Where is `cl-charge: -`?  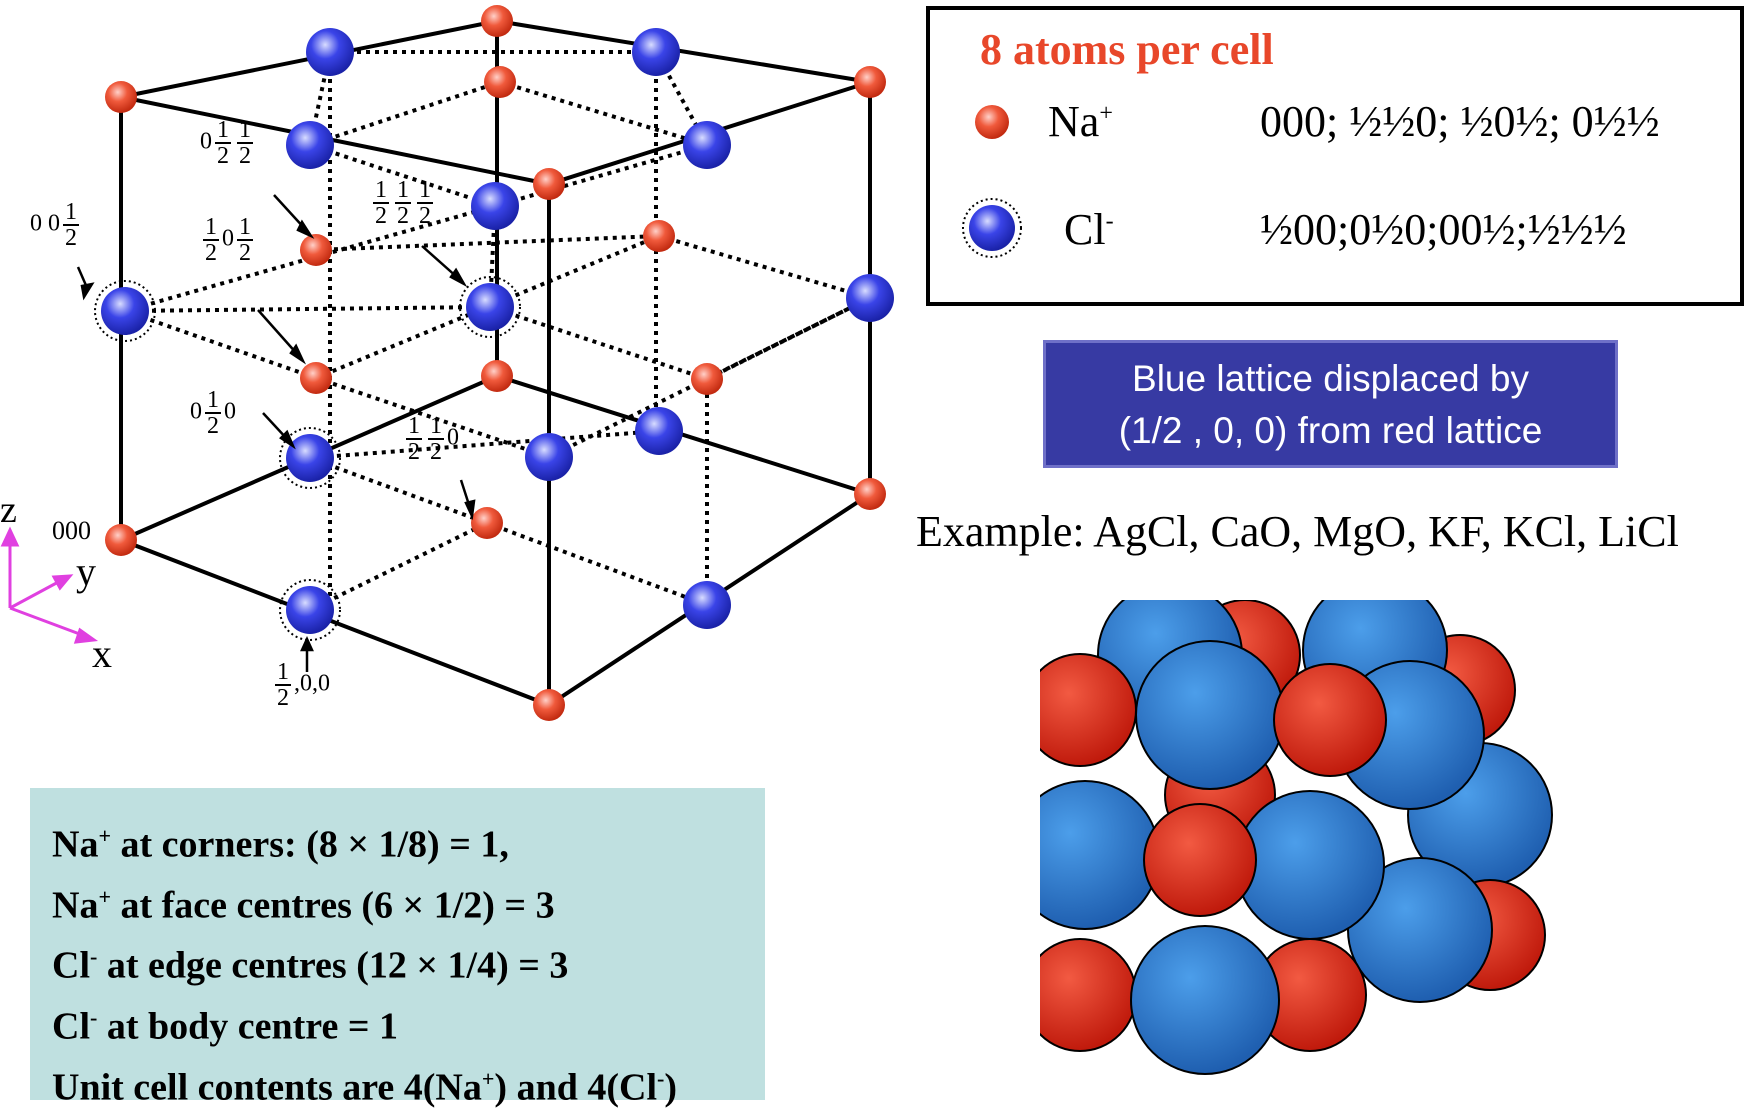 cl-charge: - is located at coordinates (1109, 221).